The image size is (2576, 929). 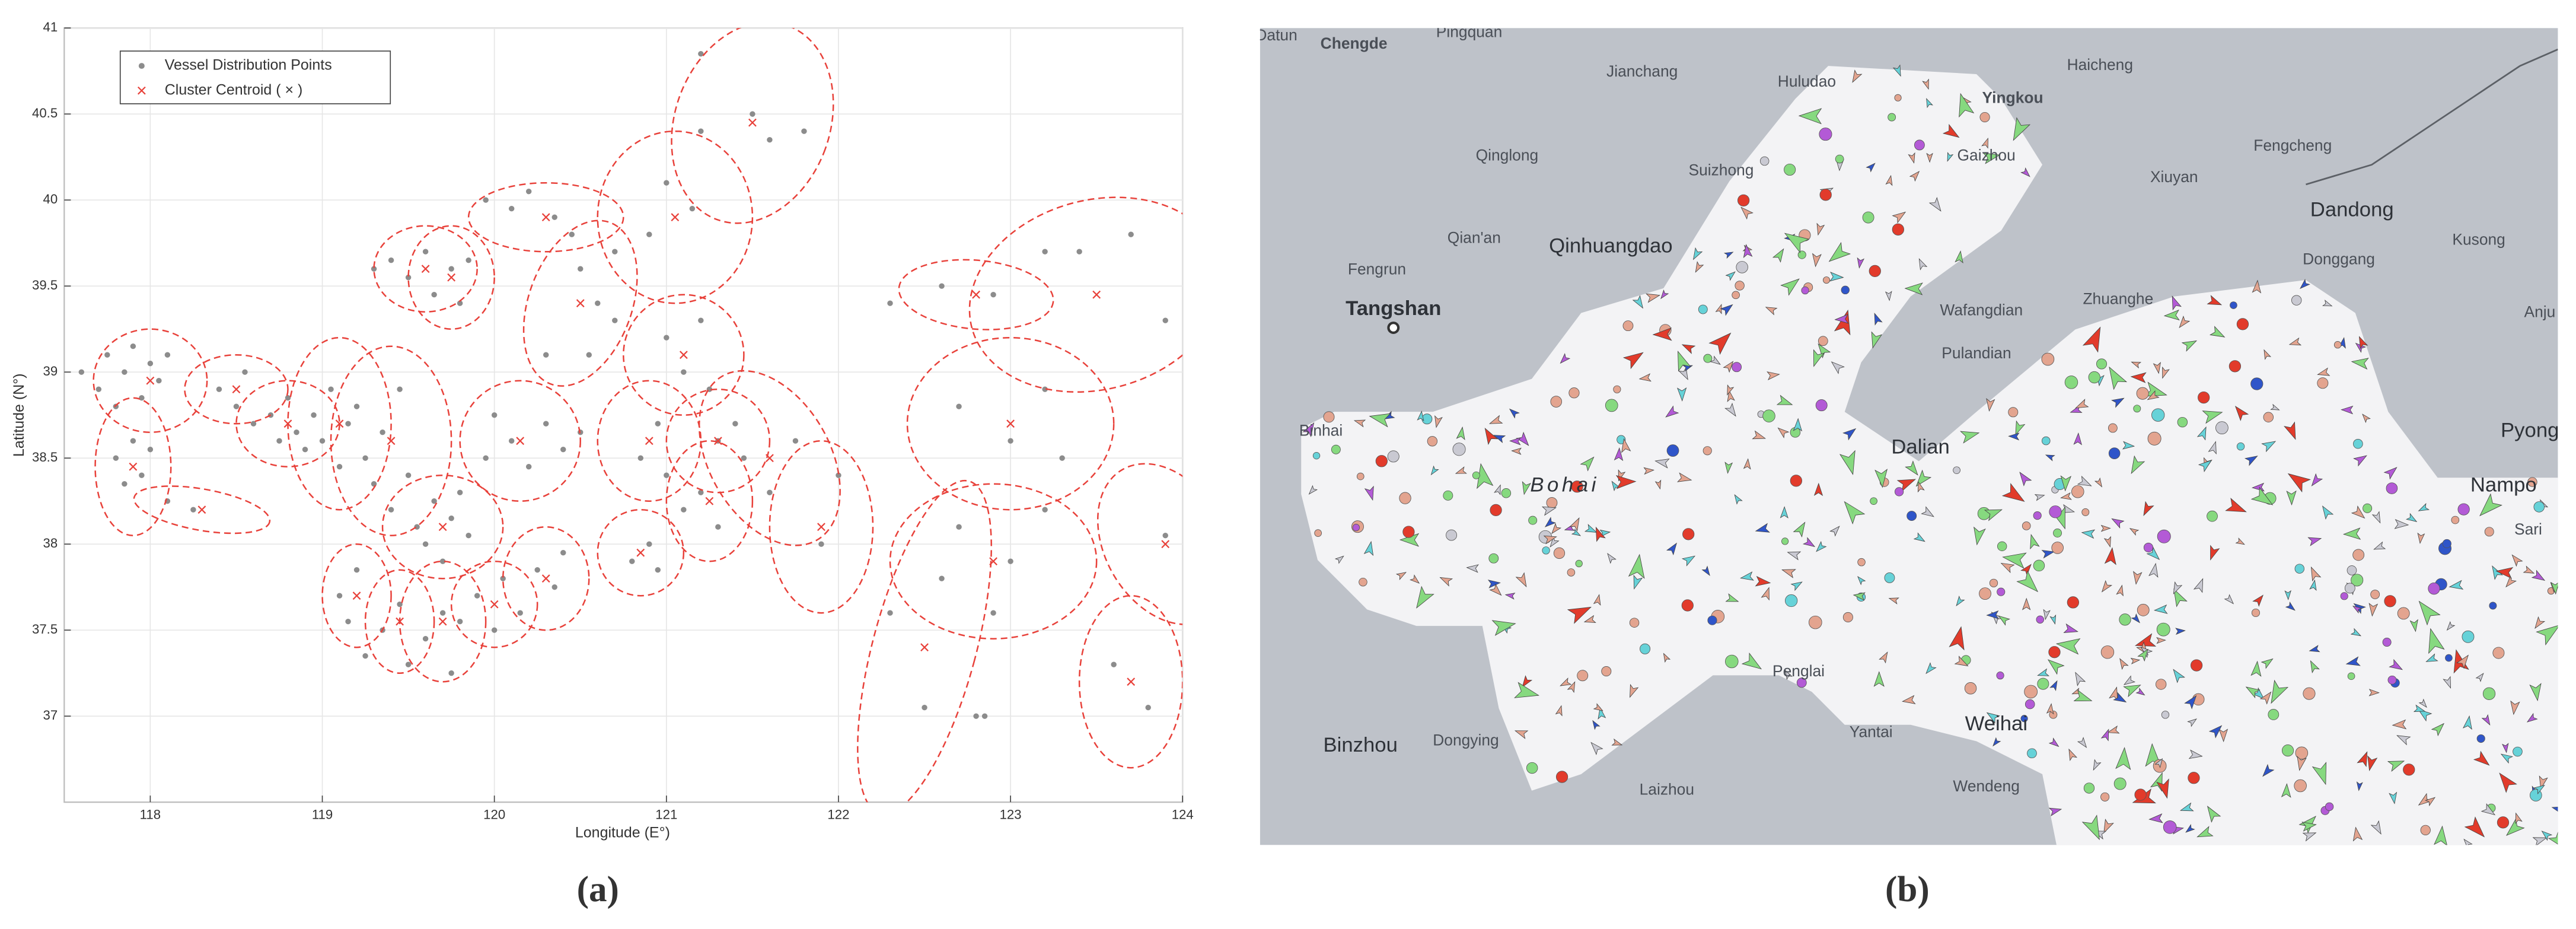 What do you see at coordinates (1986, 155) in the screenshot?
I see `place-label: Gaizhou` at bounding box center [1986, 155].